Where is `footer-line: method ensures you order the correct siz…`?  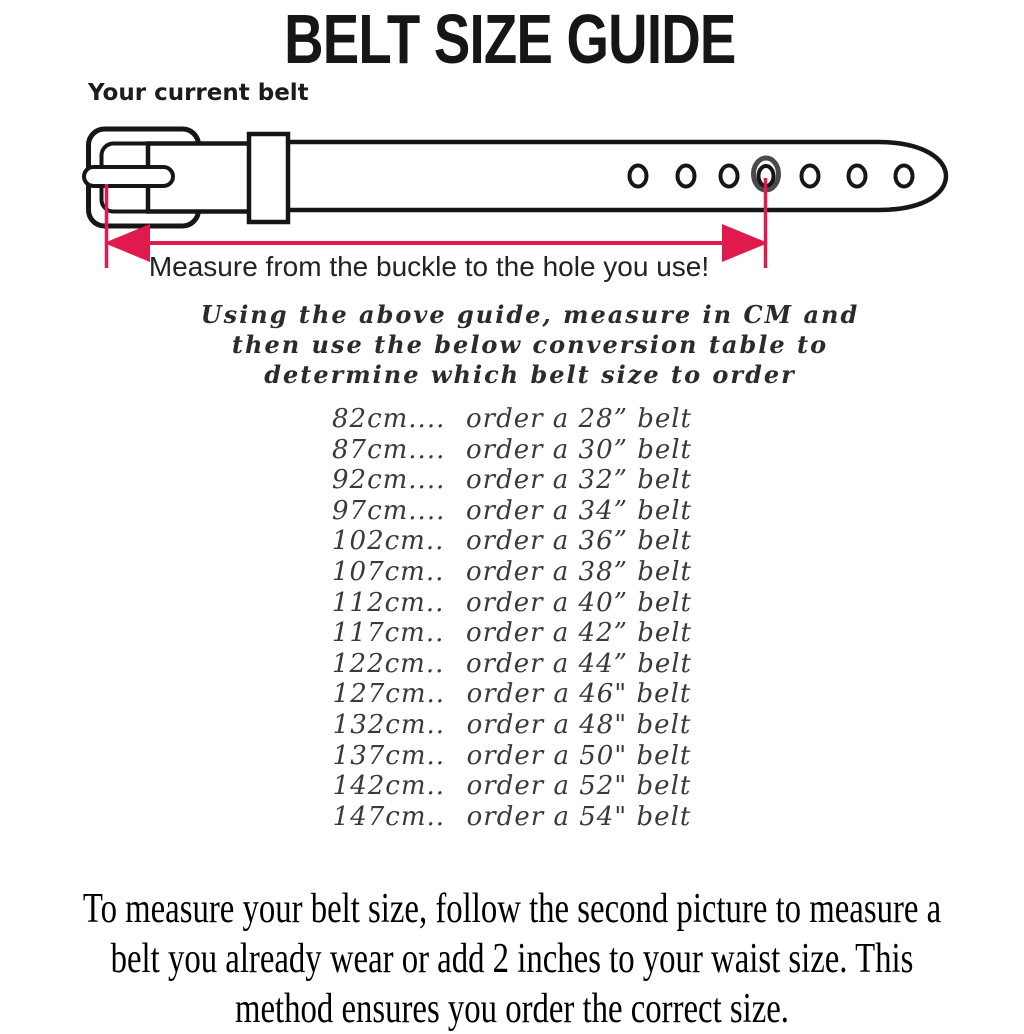 footer-line: method ensures you order the correct siz… is located at coordinates (512, 1009).